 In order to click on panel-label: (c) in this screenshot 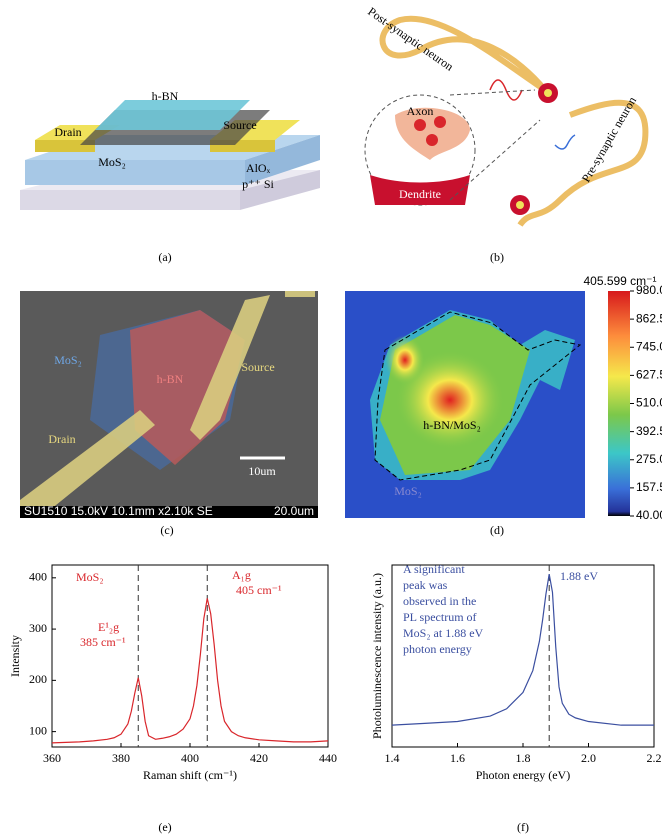, I will do `click(166, 530)`.